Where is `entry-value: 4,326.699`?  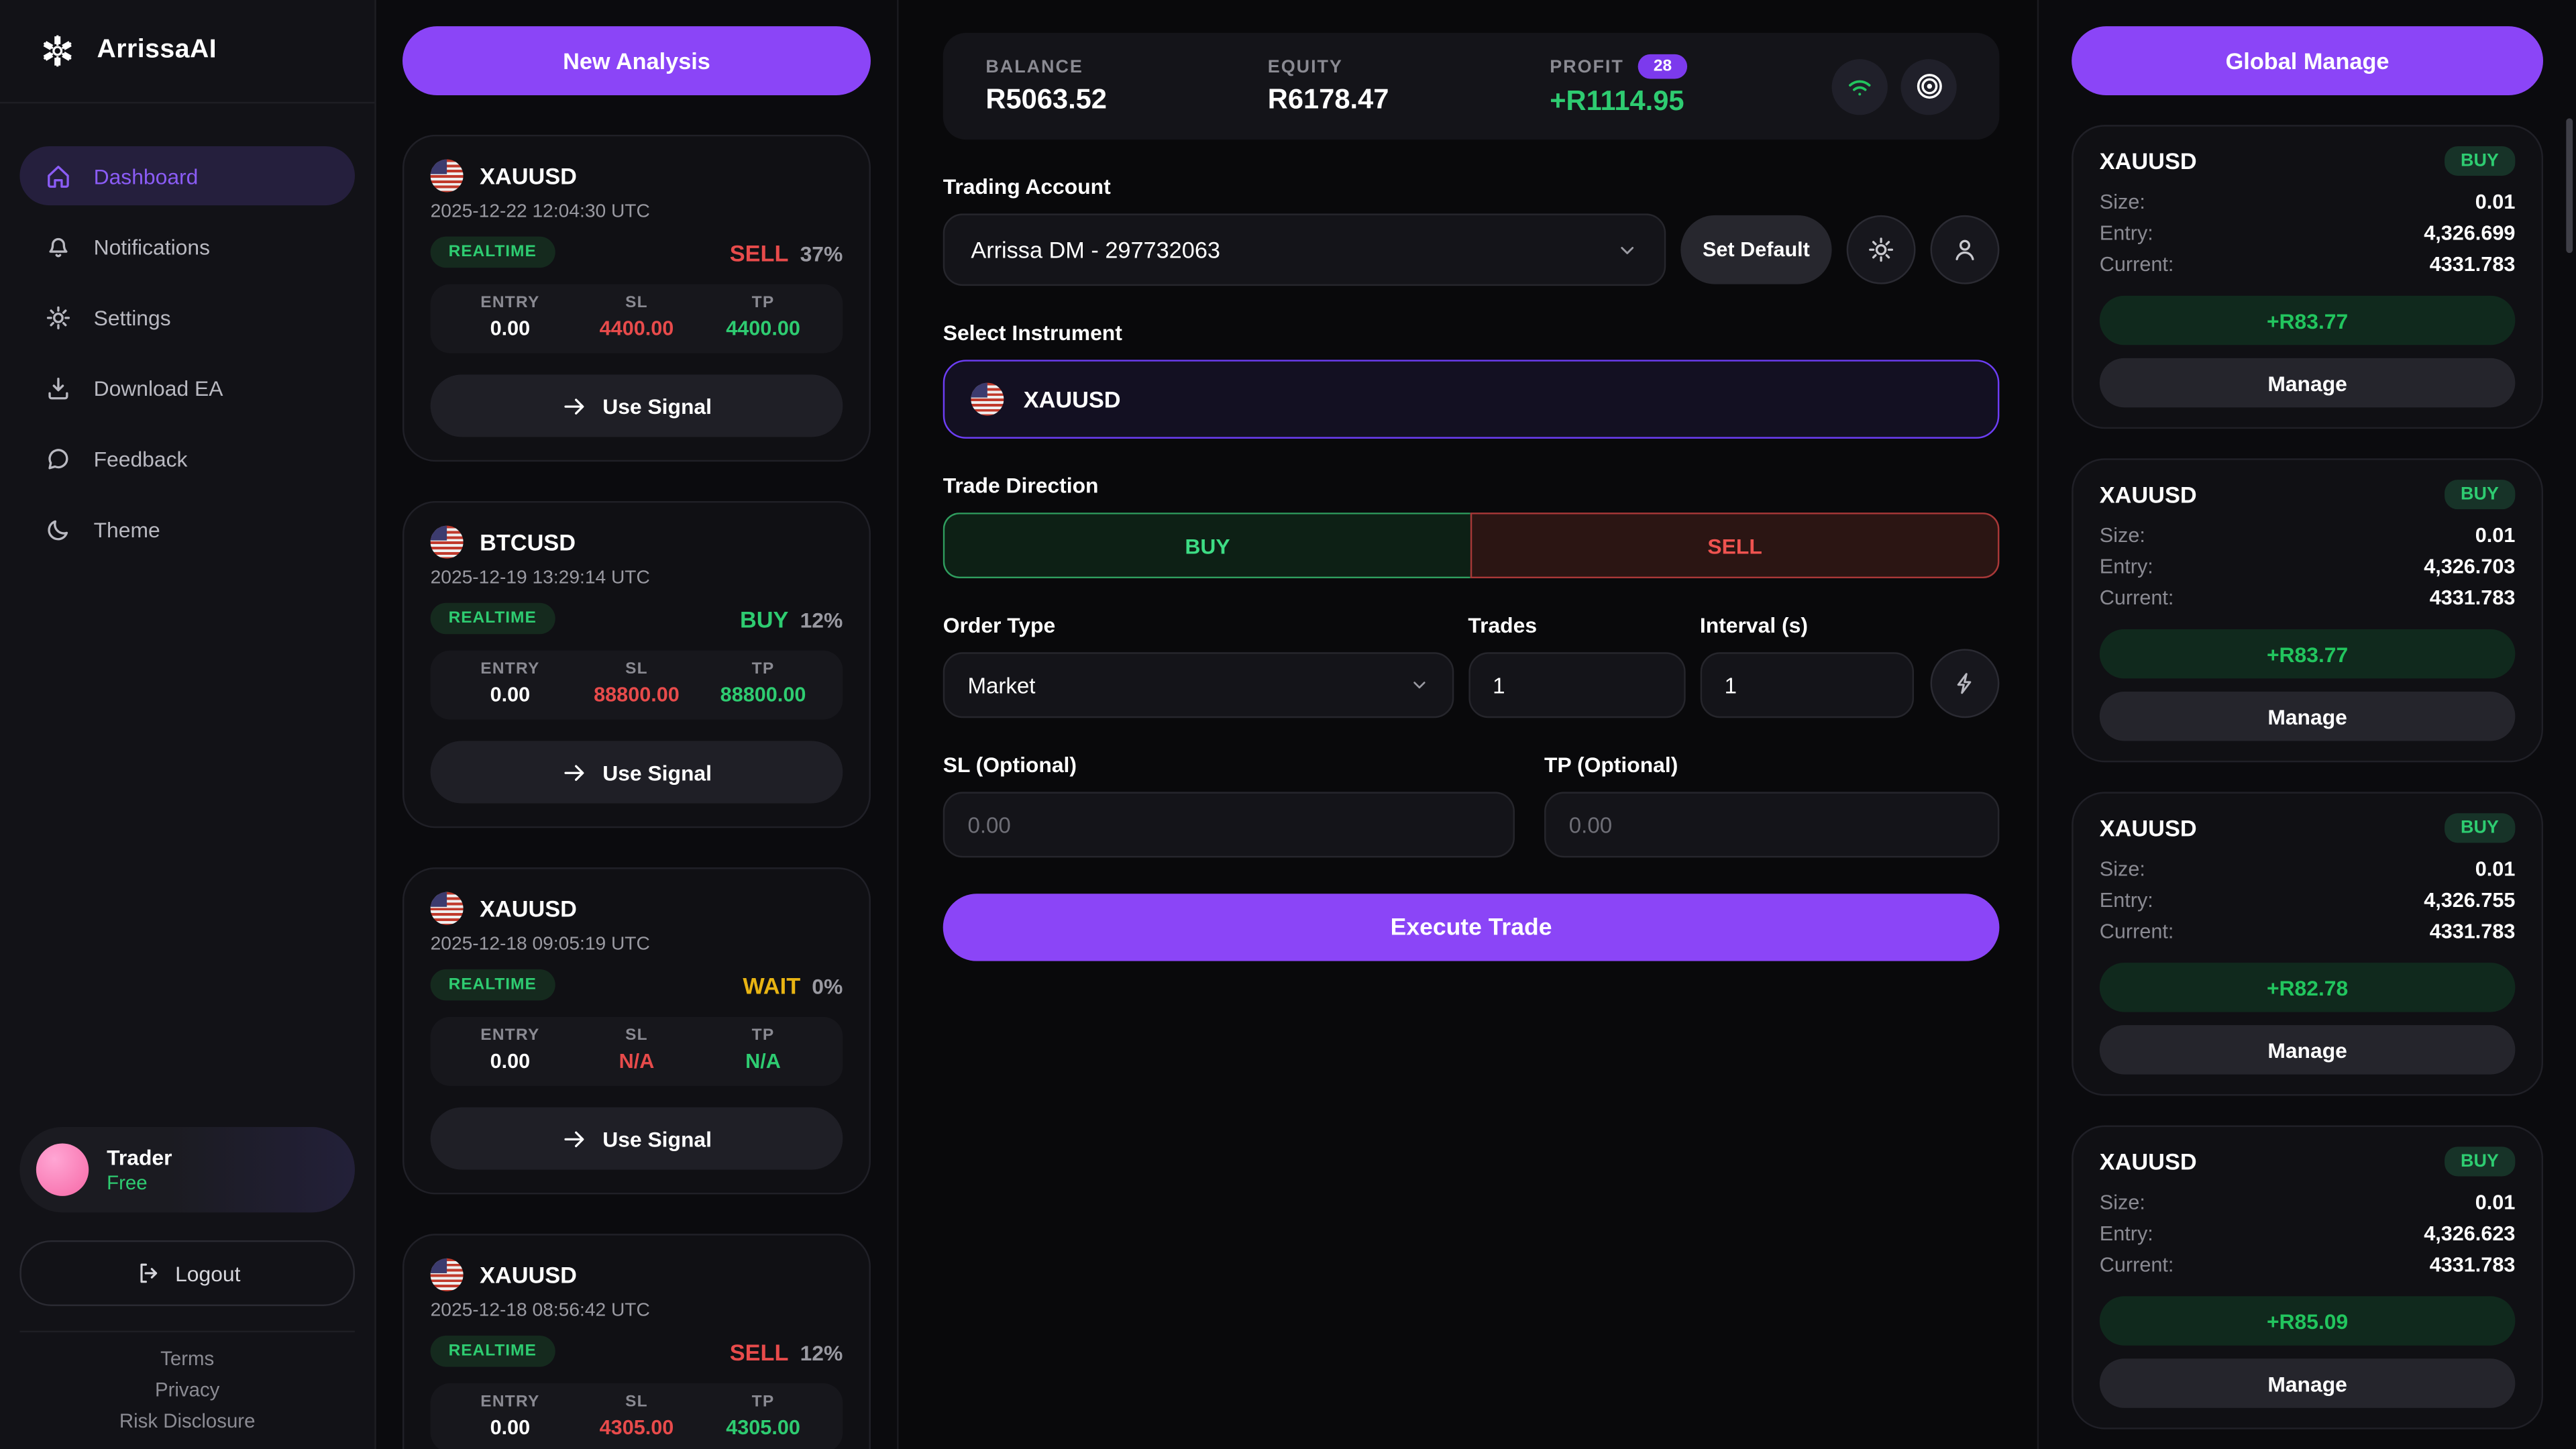
entry-value: 4,326.699 is located at coordinates (2470, 233).